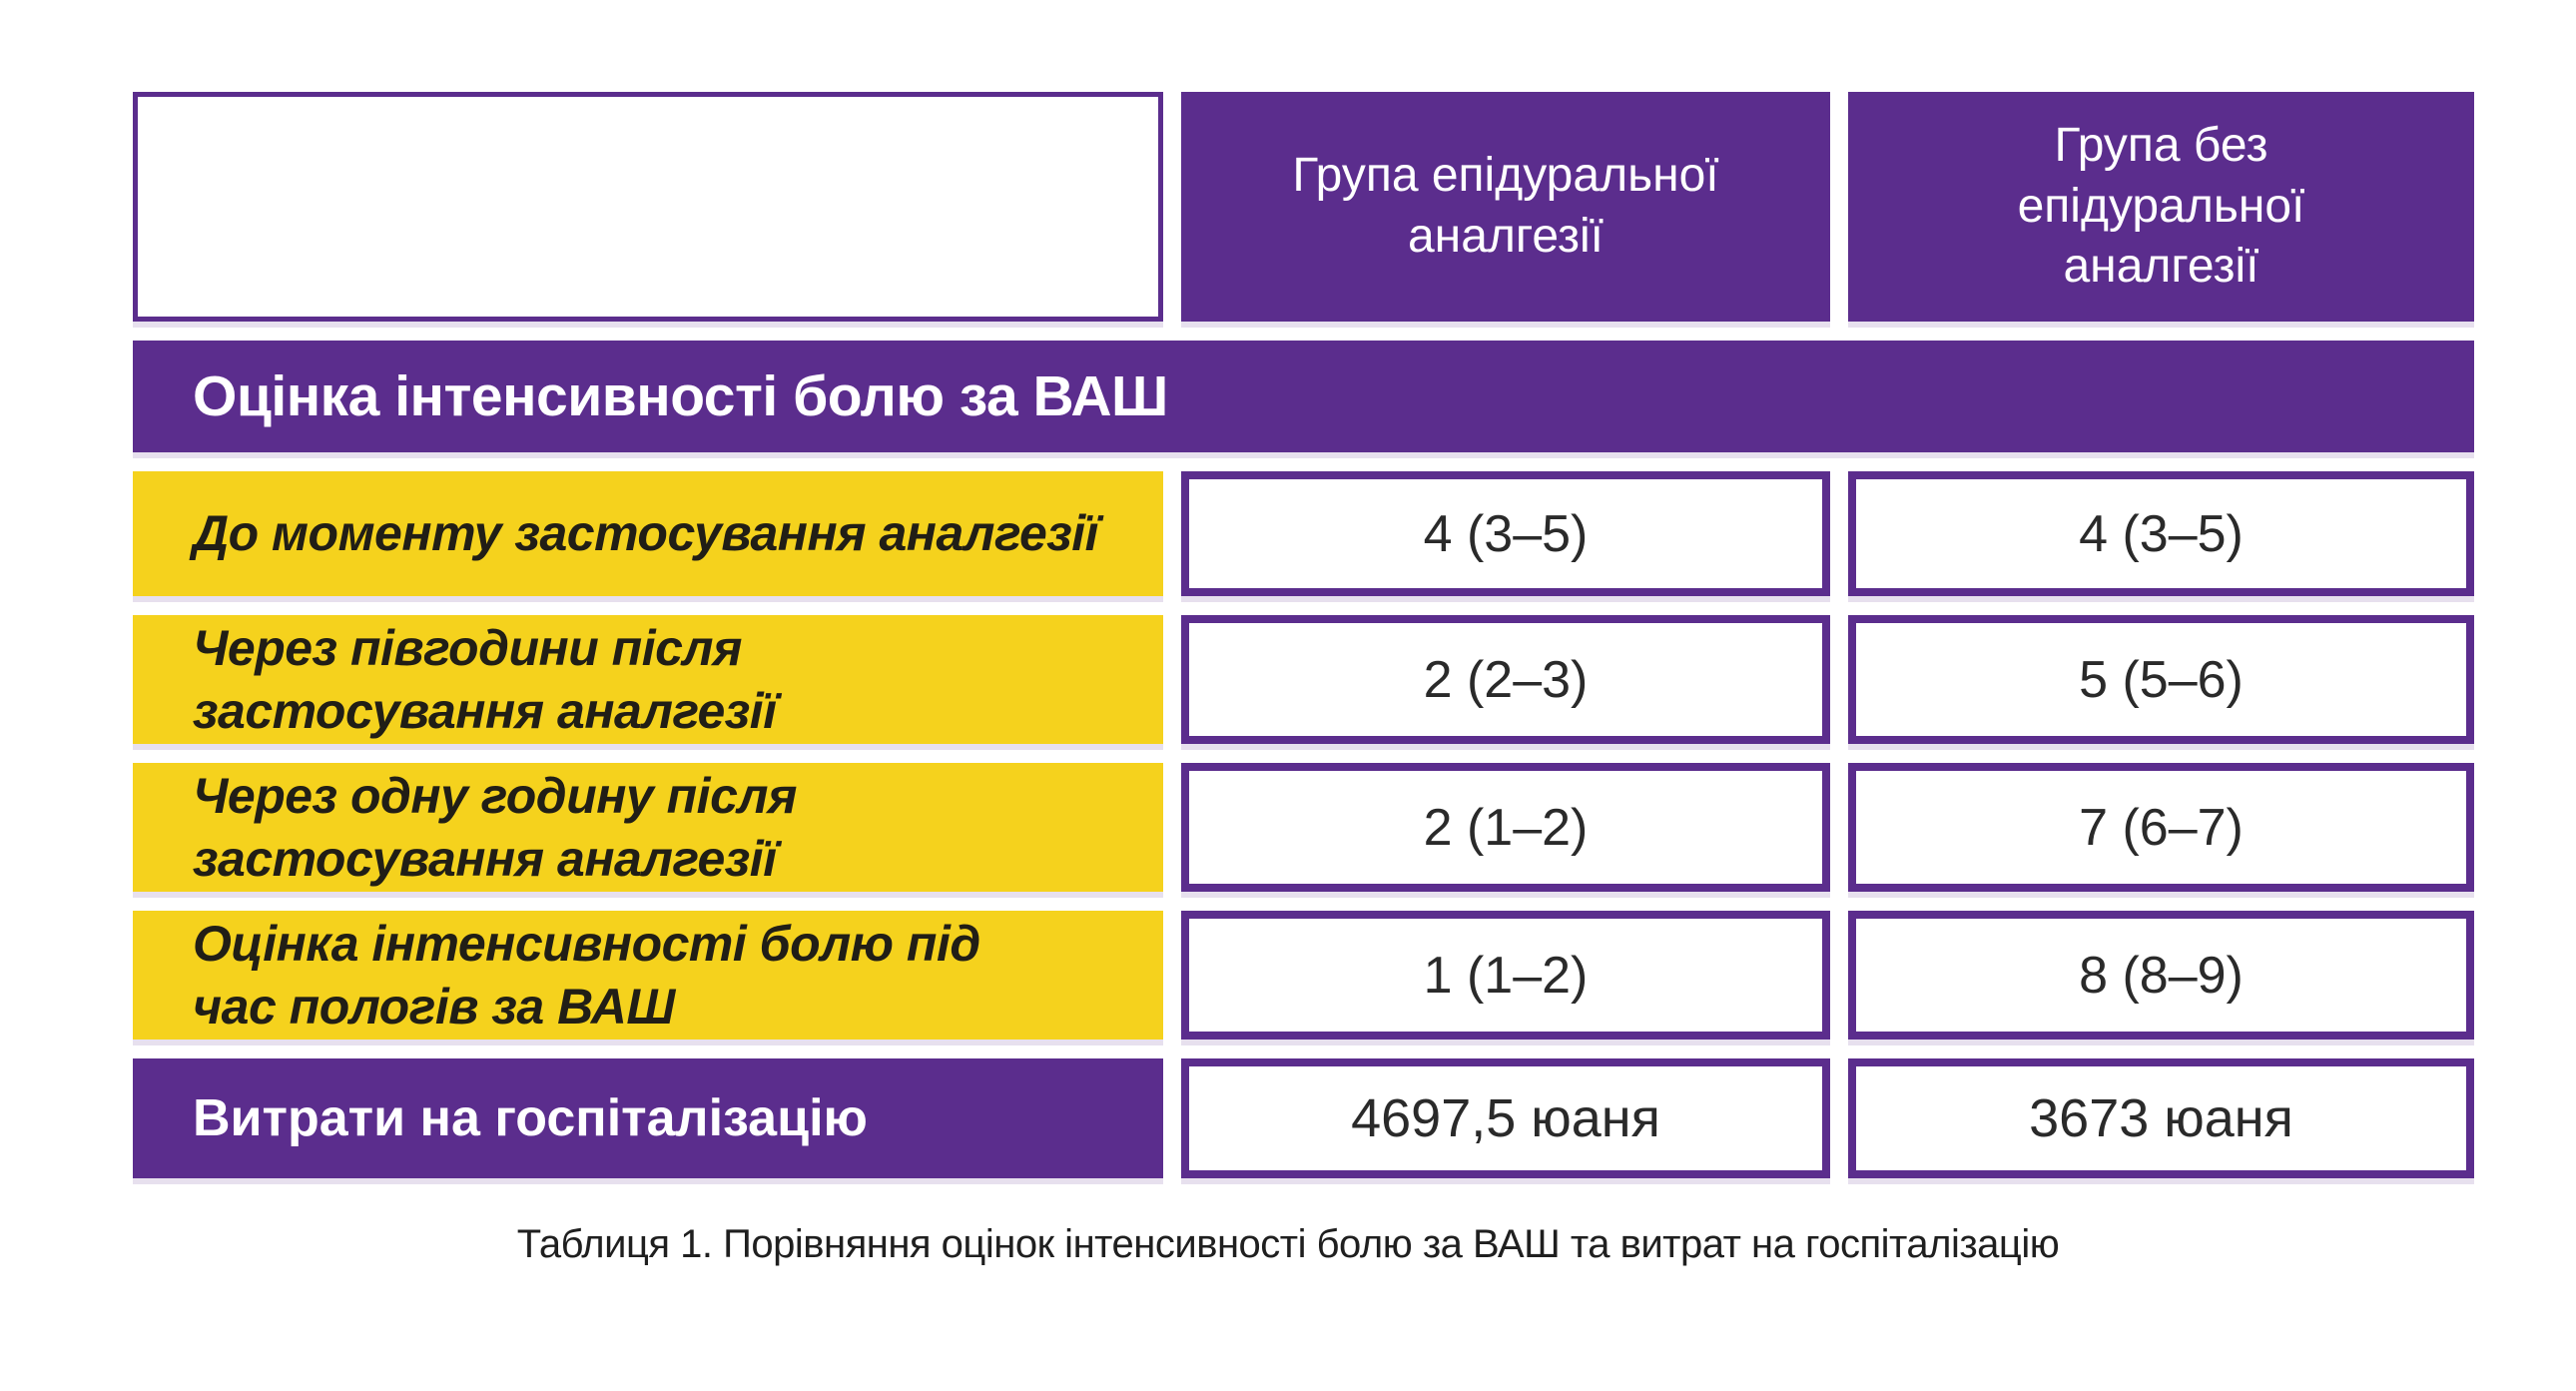  I want to click on header-col-epidural: Група епідуральної аналгезії, so click(1505, 207).